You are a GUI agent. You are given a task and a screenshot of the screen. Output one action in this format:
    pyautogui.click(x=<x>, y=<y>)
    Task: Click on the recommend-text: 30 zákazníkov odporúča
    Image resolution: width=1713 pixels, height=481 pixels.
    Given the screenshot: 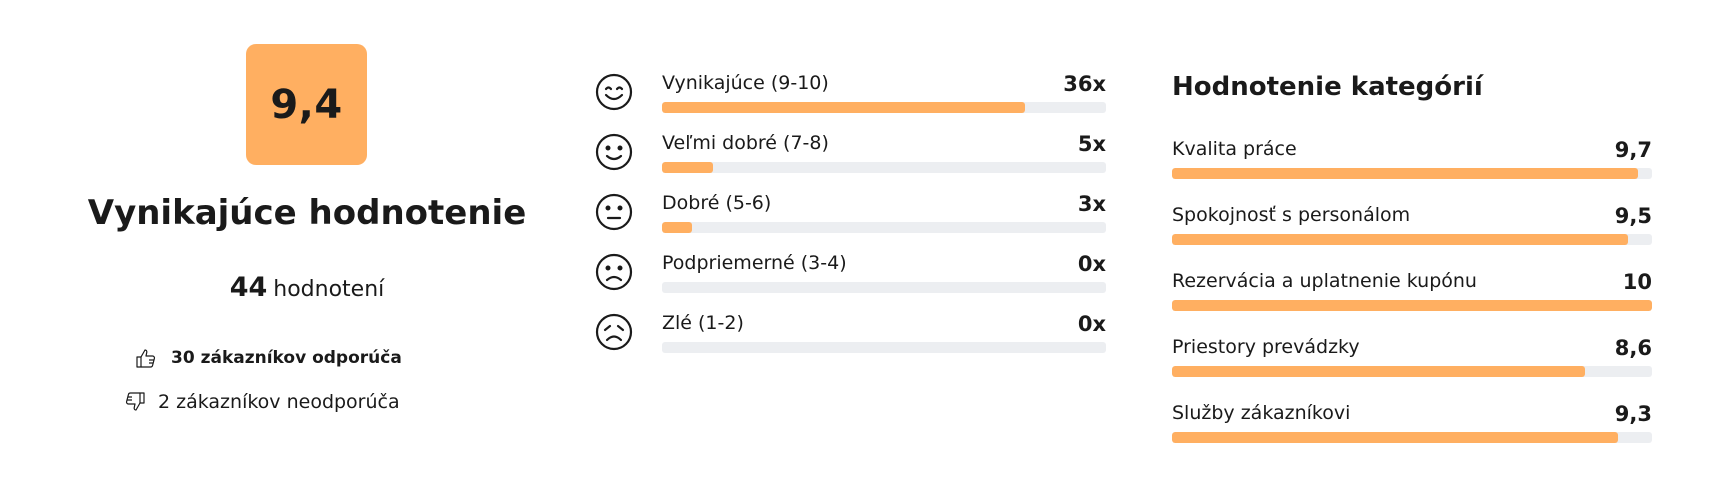 What is the action you would take?
    pyautogui.click(x=286, y=358)
    